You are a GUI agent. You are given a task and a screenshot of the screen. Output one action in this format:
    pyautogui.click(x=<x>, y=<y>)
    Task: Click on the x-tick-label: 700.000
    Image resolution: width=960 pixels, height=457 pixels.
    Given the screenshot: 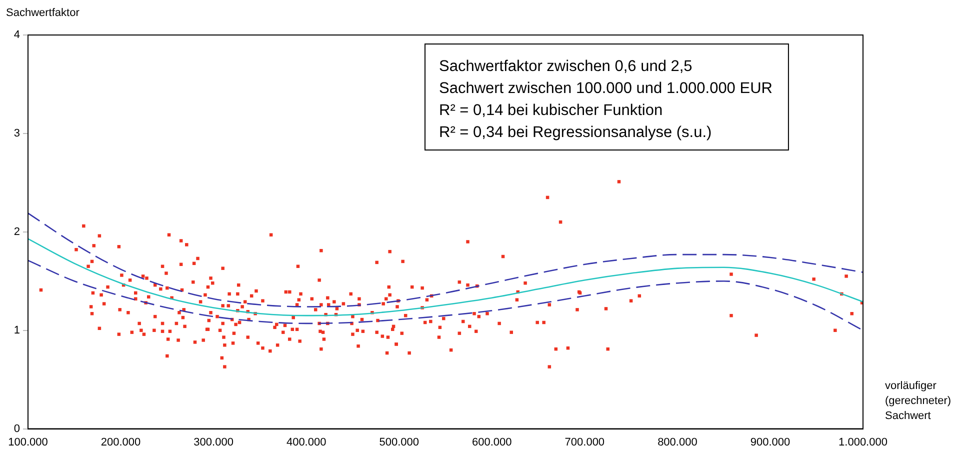 What is the action you would take?
    pyautogui.click(x=584, y=442)
    